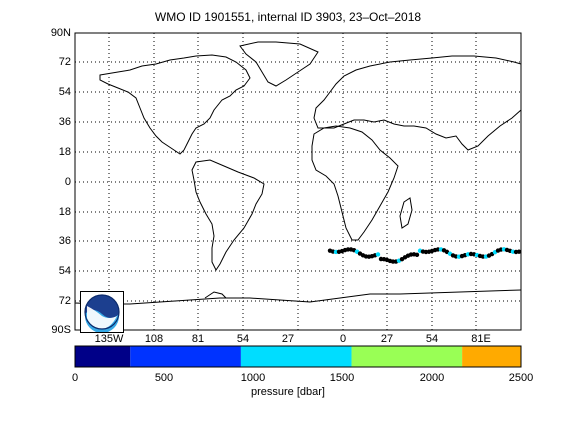 The image size is (576, 432). Describe the element at coordinates (288, 392) in the screenshot. I see `colorbar-label: pressure [dbar]` at that location.